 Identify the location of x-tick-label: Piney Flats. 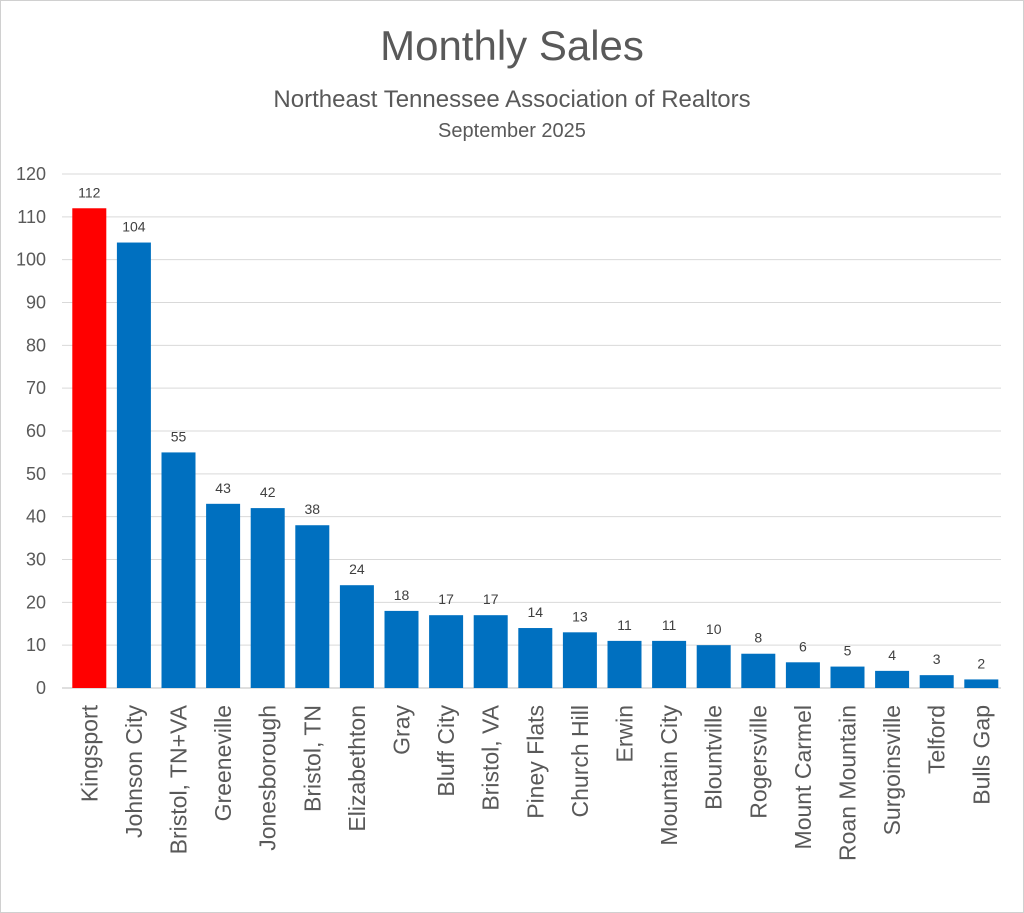
(535, 762).